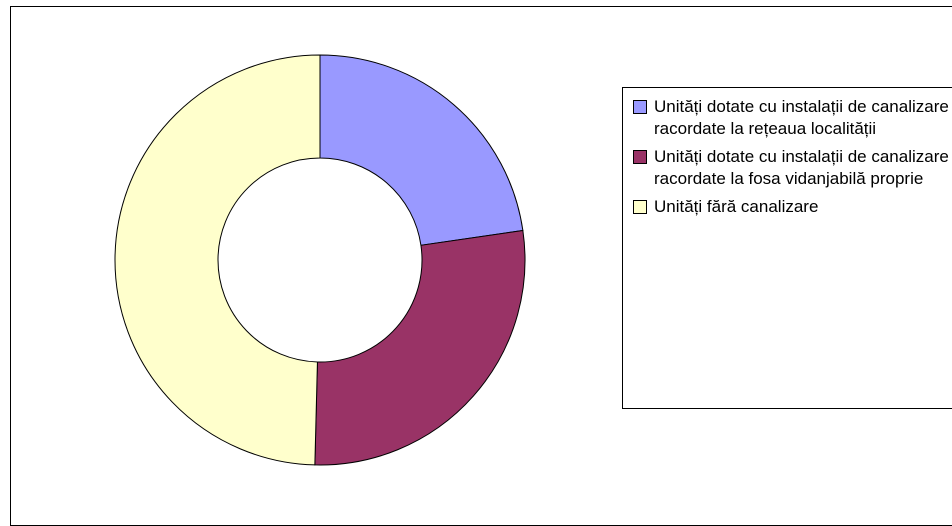 This screenshot has width=952, height=526. What do you see at coordinates (736, 206) in the screenshot?
I see `legend-label: Unități fără canalizare` at bounding box center [736, 206].